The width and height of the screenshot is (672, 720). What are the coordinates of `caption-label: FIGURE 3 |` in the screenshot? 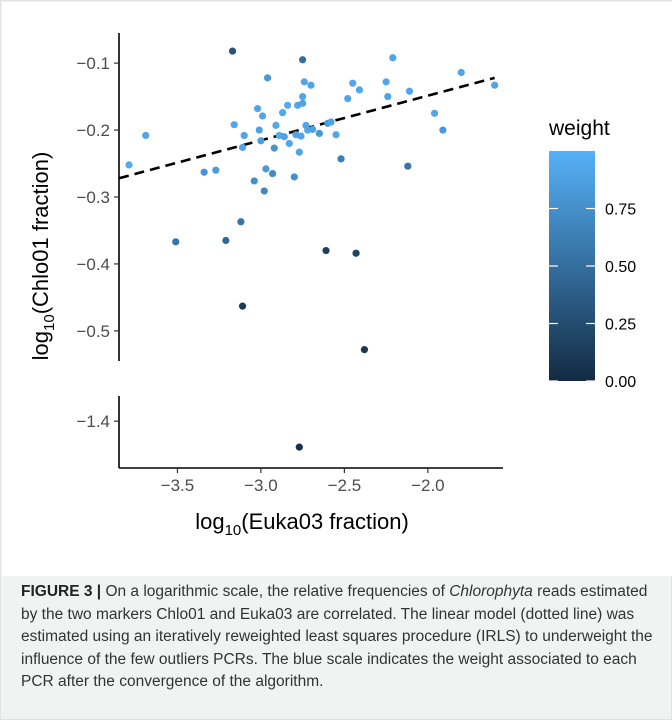 It's located at (61, 591).